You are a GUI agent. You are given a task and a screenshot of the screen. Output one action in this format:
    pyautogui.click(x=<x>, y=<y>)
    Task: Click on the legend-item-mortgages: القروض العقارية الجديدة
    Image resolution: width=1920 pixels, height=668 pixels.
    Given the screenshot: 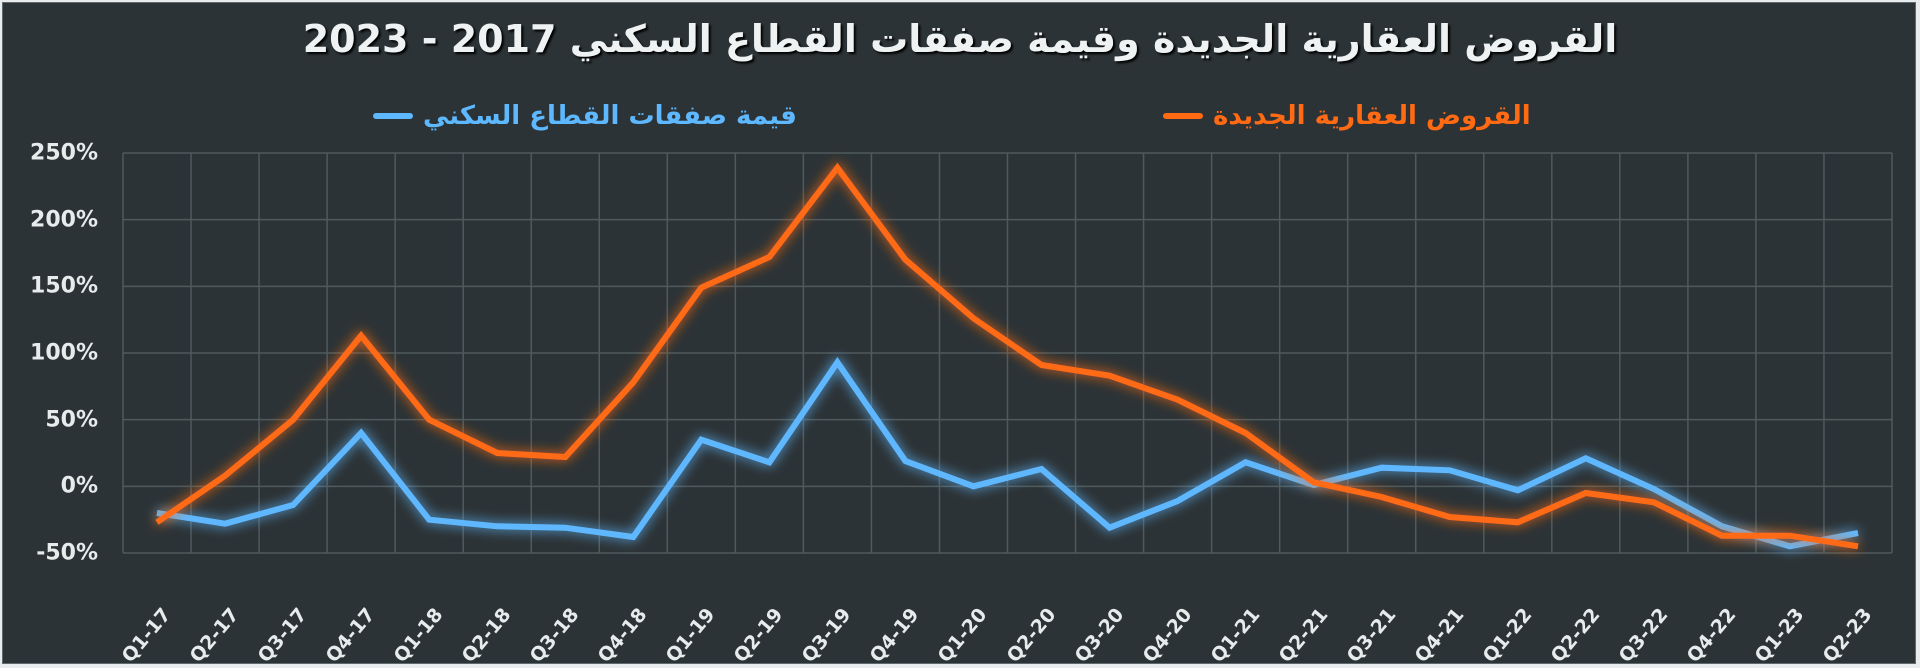 What is the action you would take?
    pyautogui.click(x=1347, y=116)
    